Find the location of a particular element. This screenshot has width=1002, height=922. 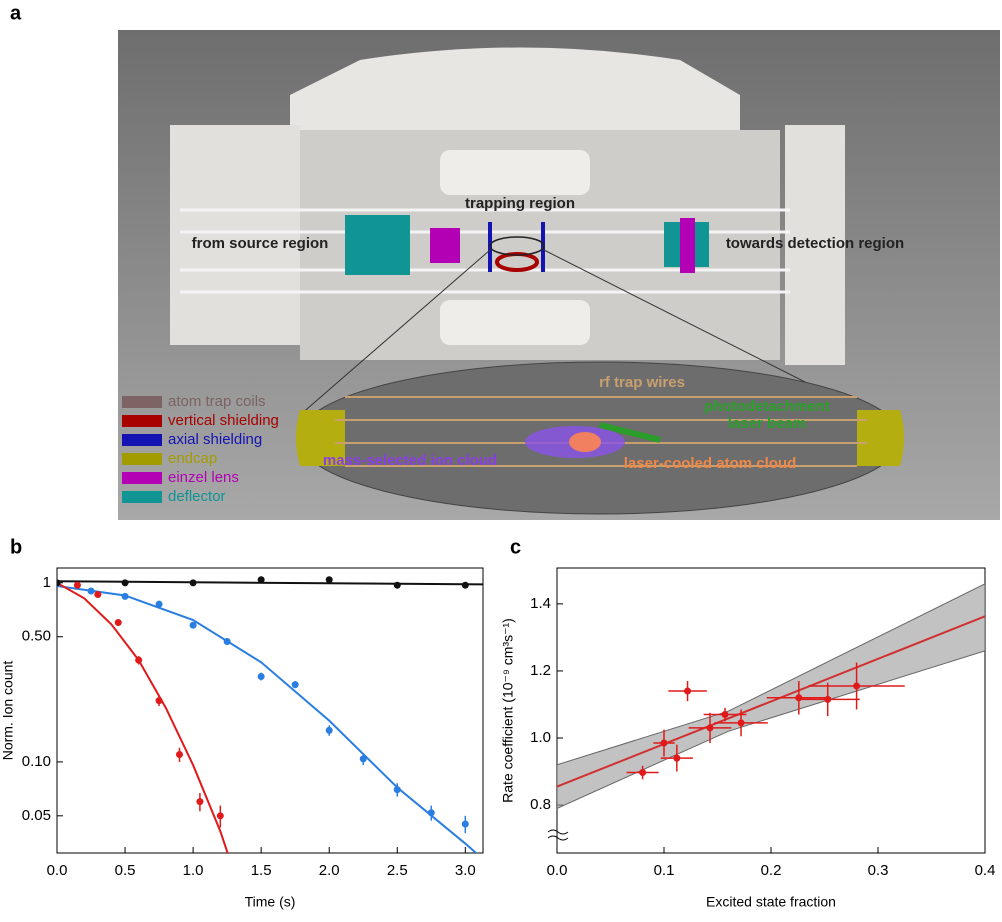

y-axis-label: Norm. Ion count is located at coordinates (8, 711).